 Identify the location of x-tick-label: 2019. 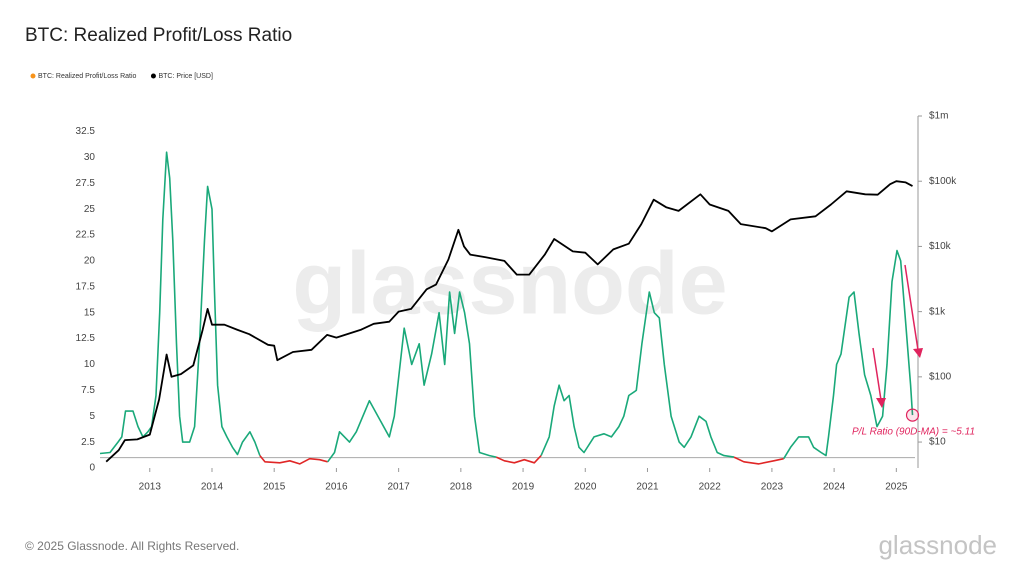
(523, 487).